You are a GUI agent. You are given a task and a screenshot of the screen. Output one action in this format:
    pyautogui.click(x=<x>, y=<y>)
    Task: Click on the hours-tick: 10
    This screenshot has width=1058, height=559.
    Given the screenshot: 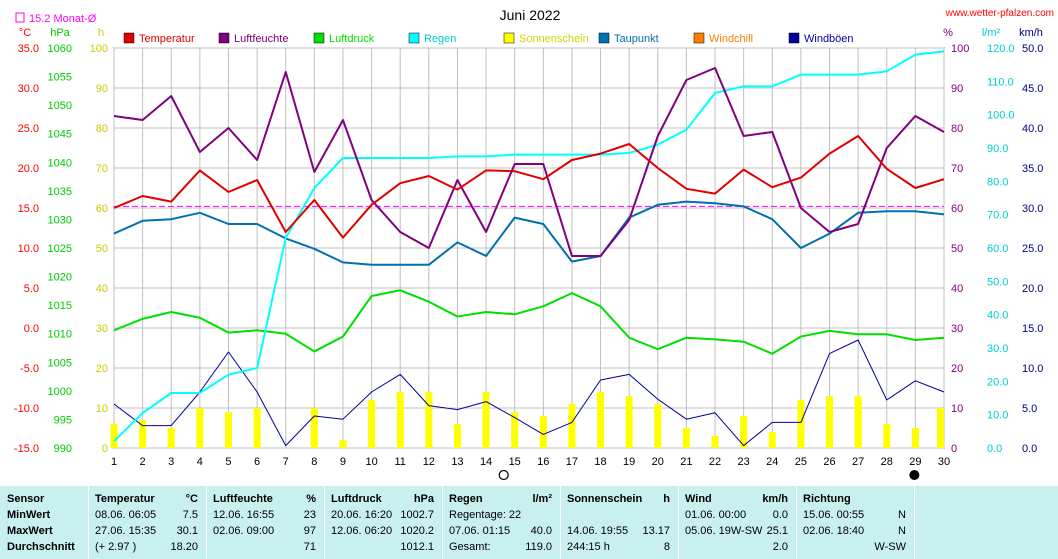 What is the action you would take?
    pyautogui.click(x=102, y=409)
    